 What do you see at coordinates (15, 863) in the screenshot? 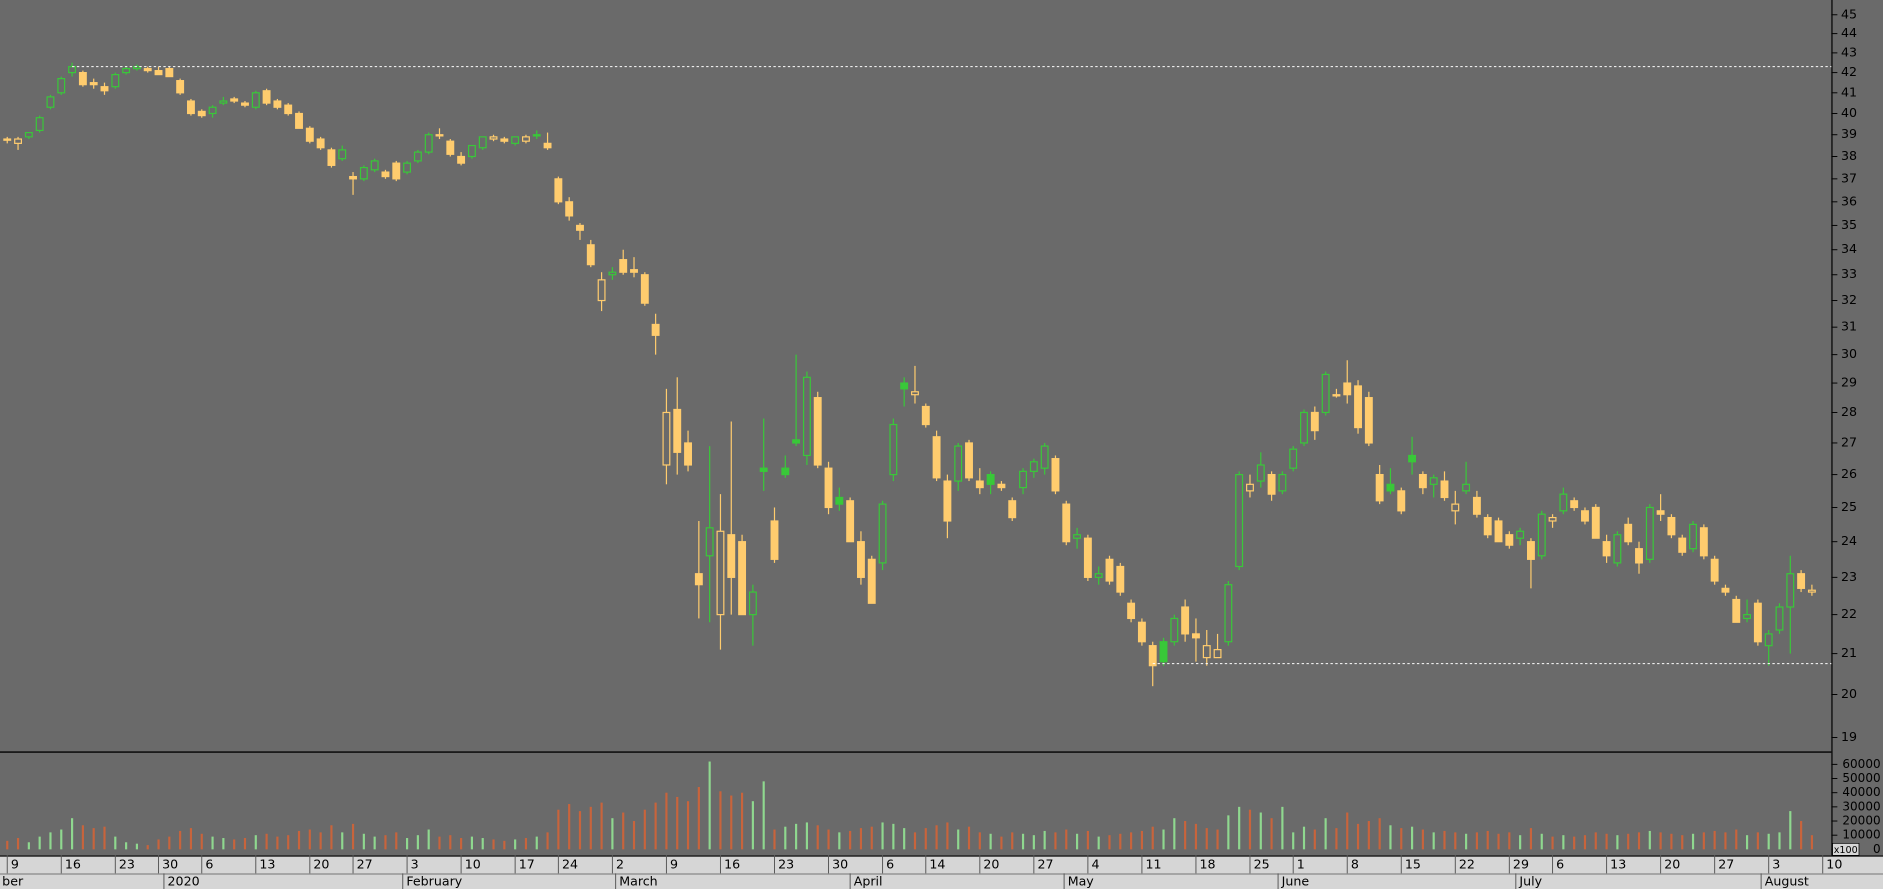
I see `x-tick-label: 9` at bounding box center [15, 863].